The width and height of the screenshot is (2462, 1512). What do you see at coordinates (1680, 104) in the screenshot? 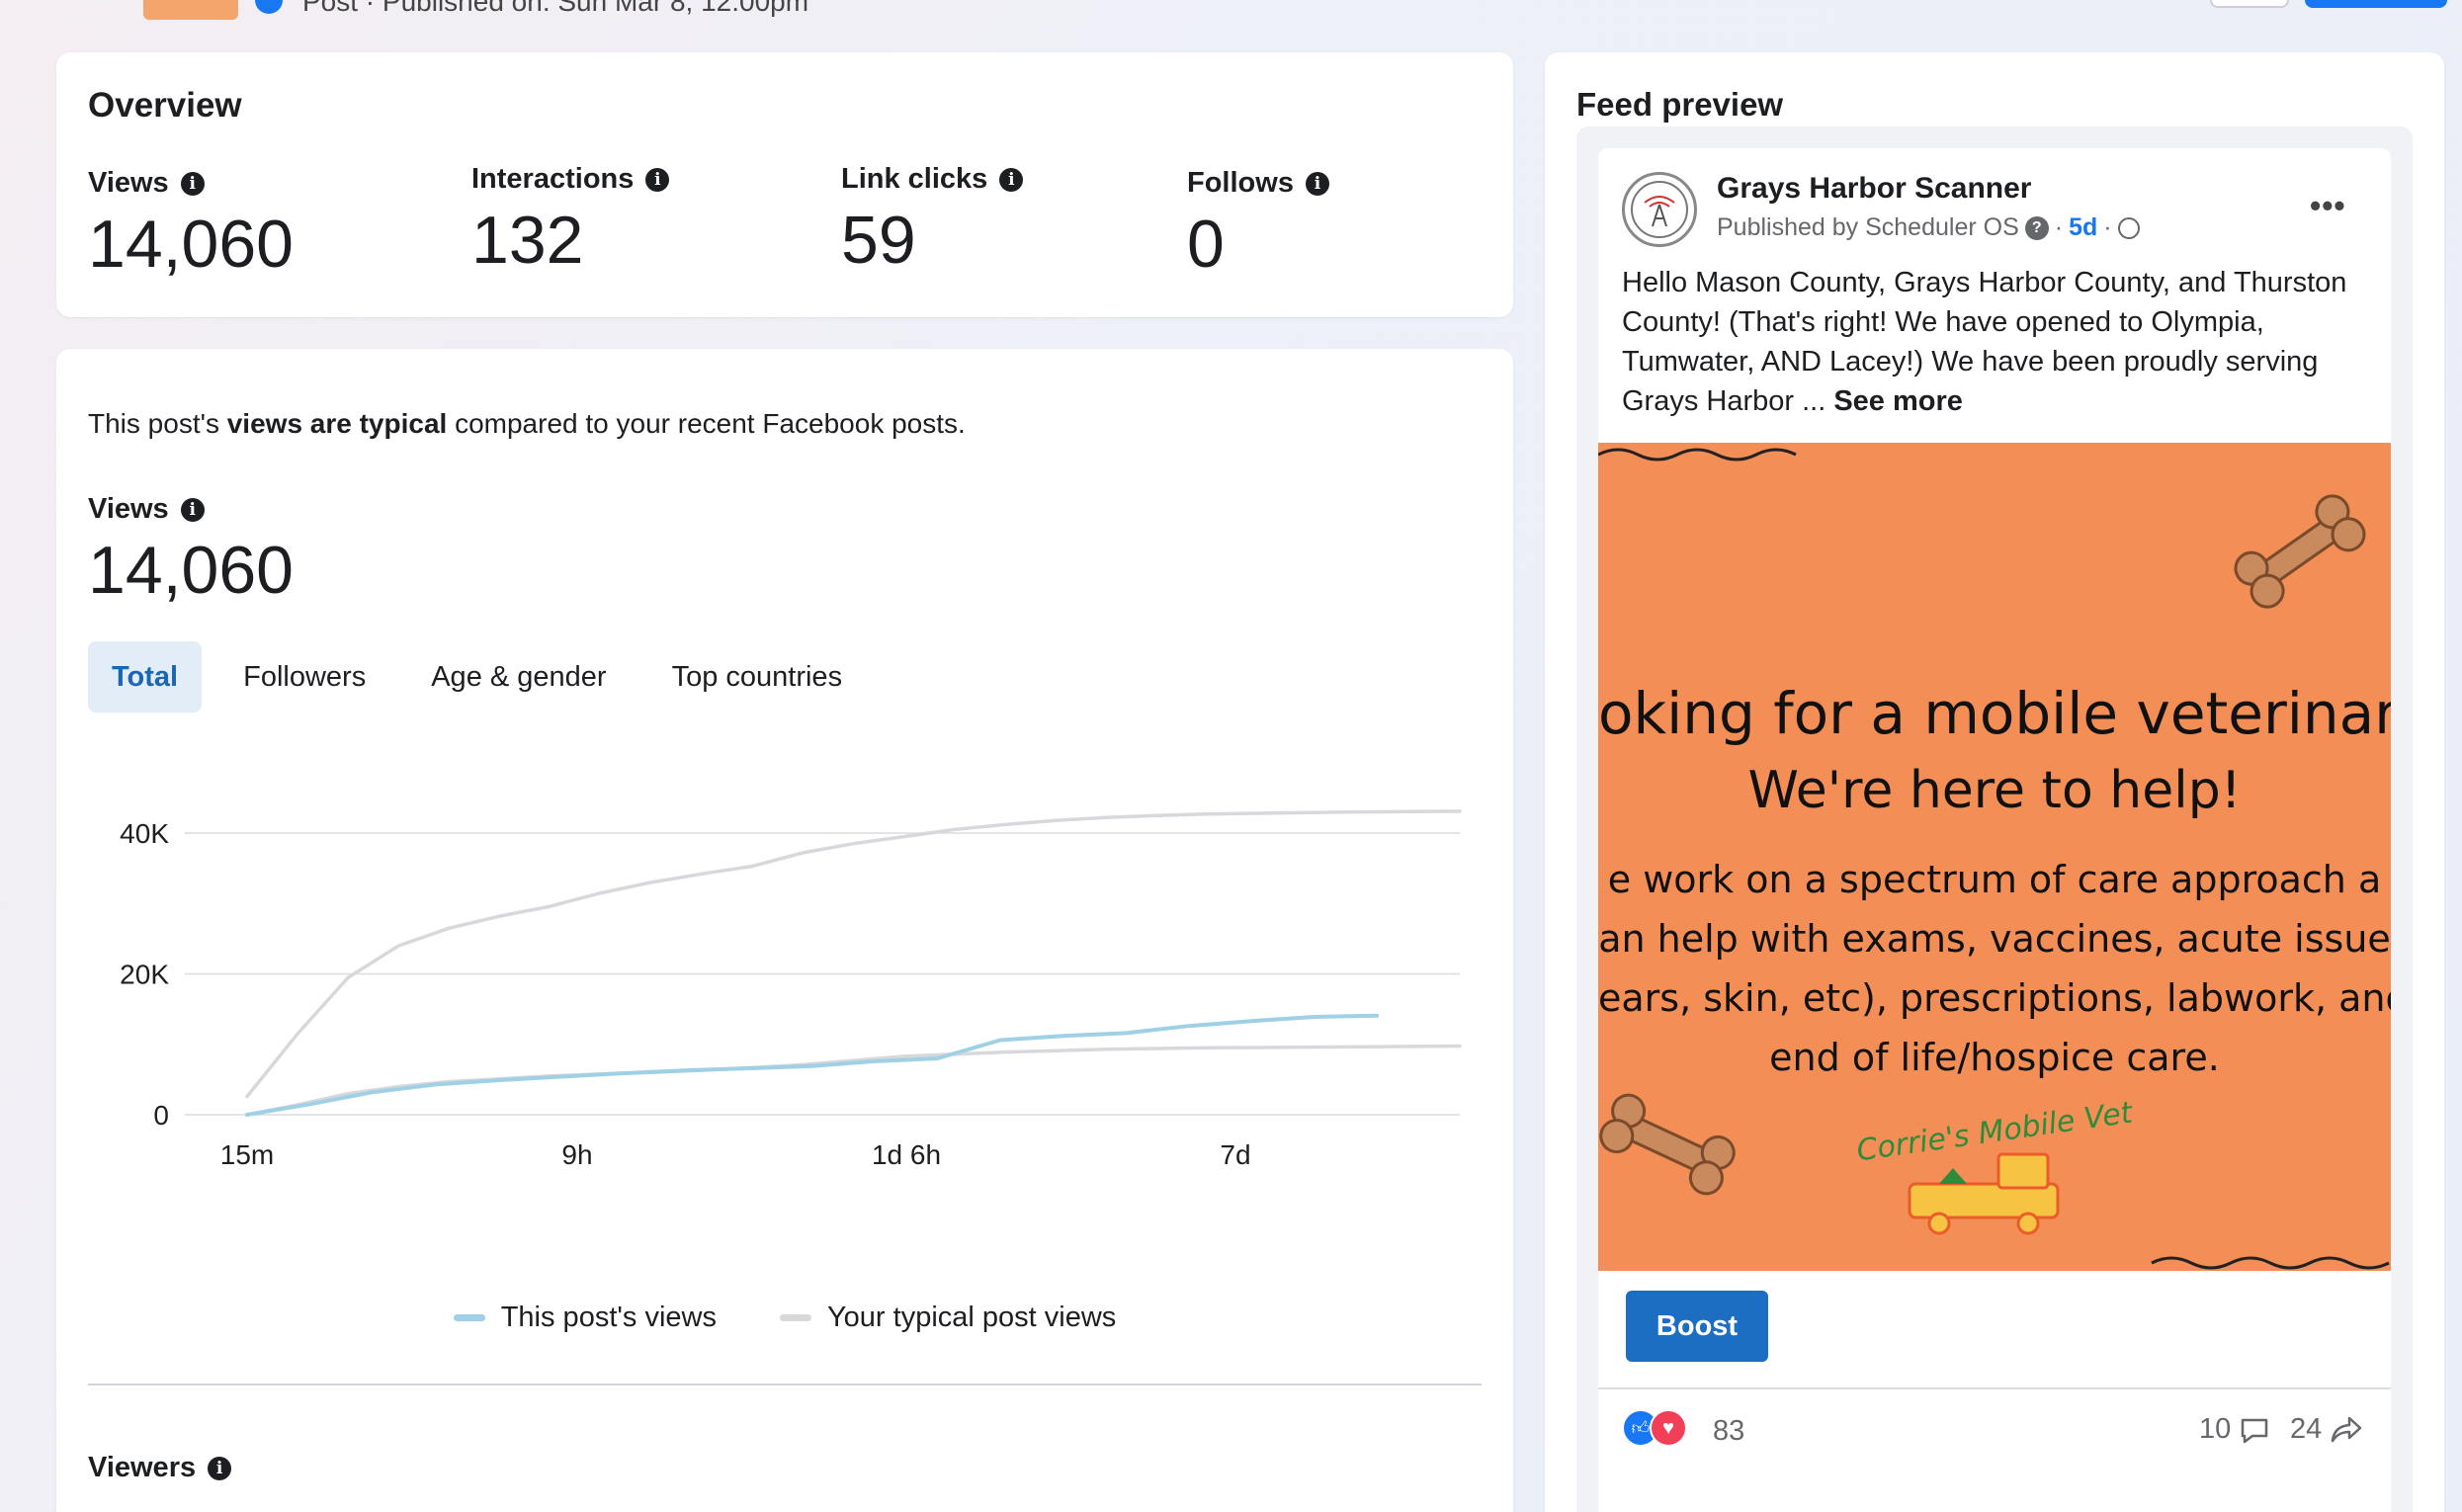
I see `feed-preview-title: Feed preview` at bounding box center [1680, 104].